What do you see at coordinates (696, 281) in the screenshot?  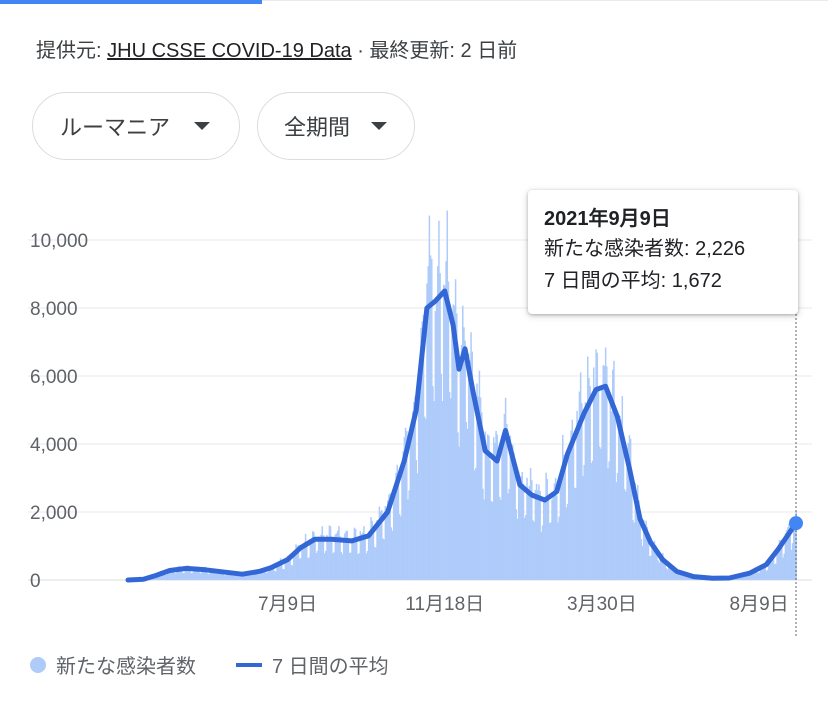 I see `tooltip-average-value: 1,672` at bounding box center [696, 281].